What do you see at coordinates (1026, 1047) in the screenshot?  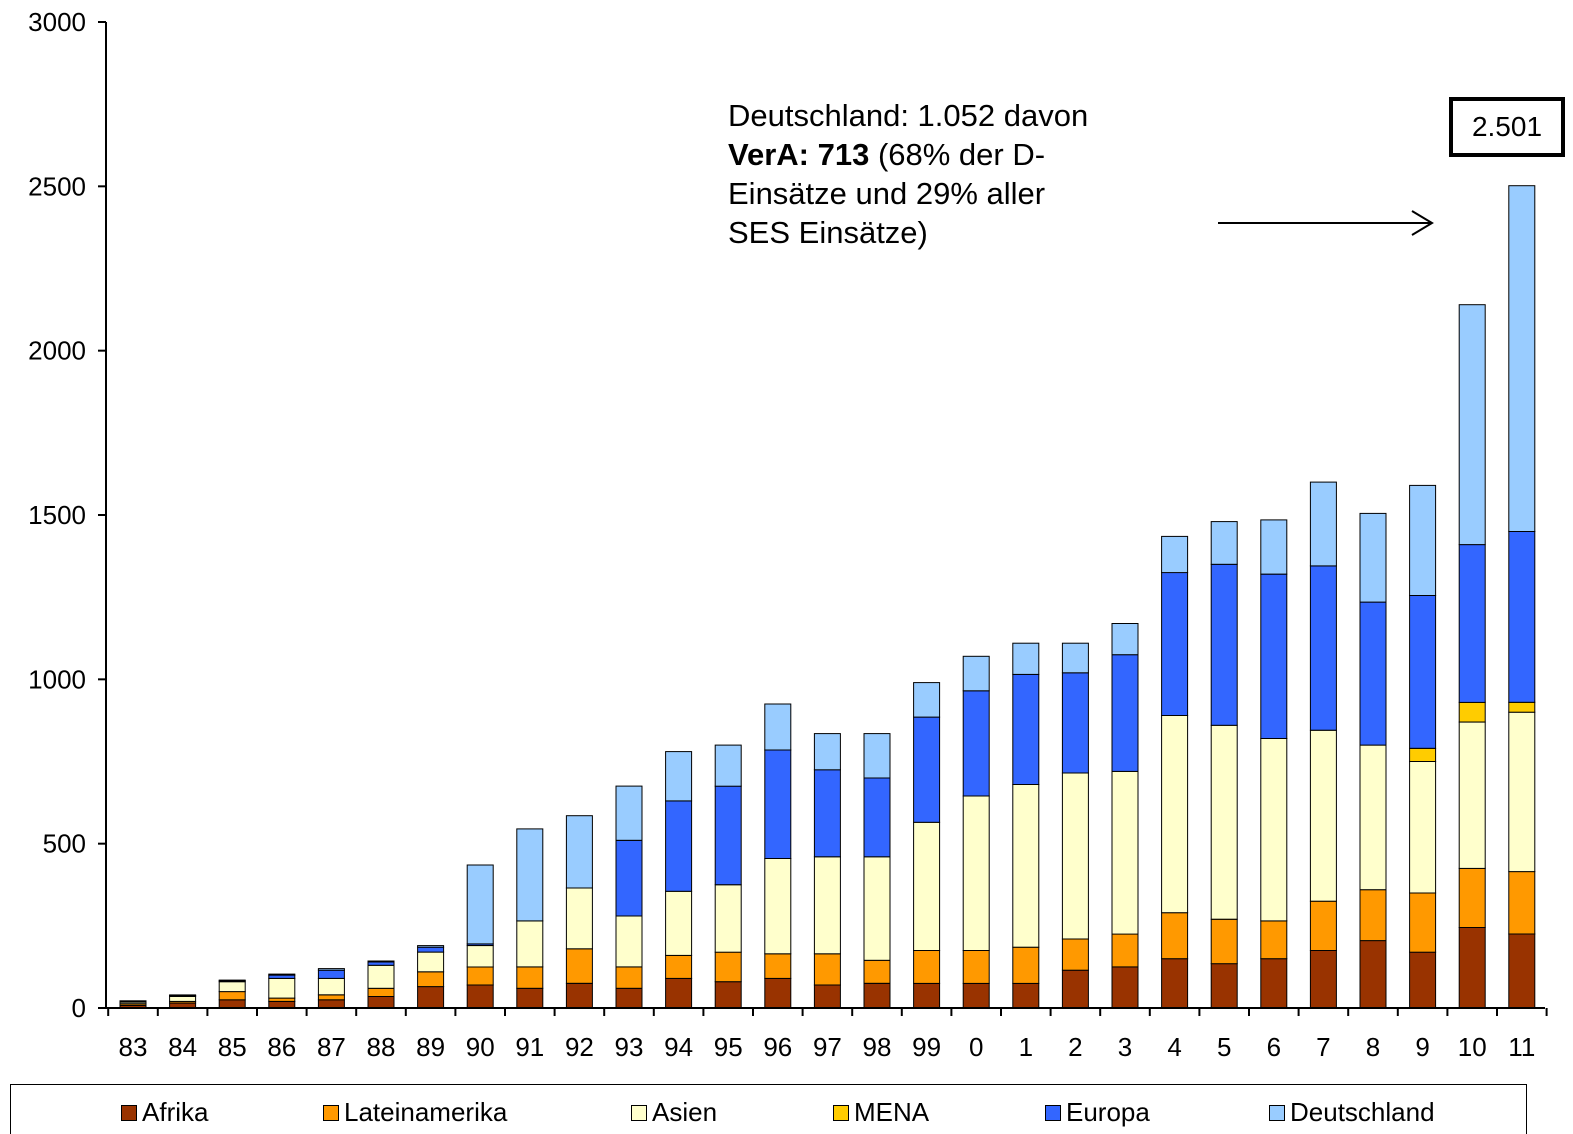 I see `x-tick-label-1: 1` at bounding box center [1026, 1047].